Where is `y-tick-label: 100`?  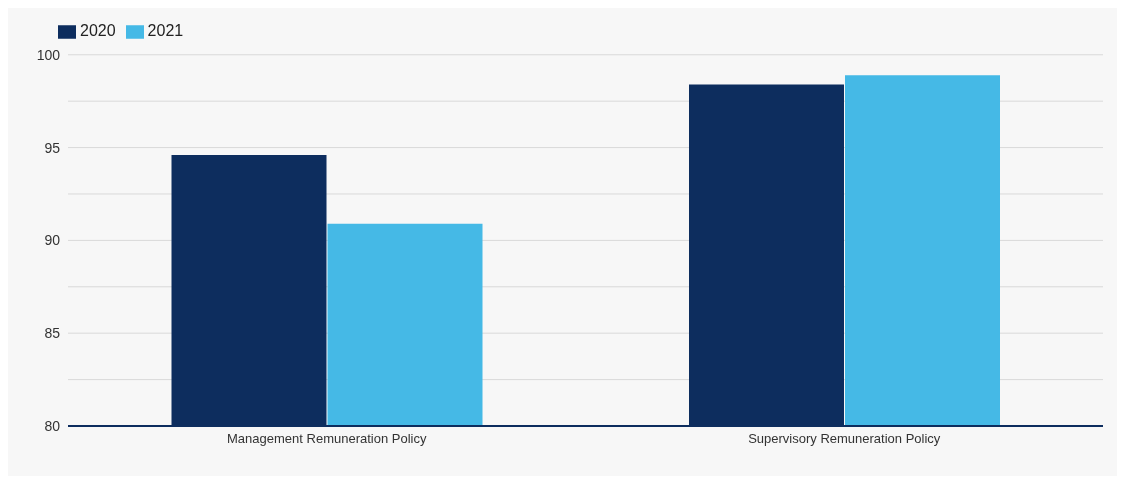
y-tick-label: 100 is located at coordinates (48, 54).